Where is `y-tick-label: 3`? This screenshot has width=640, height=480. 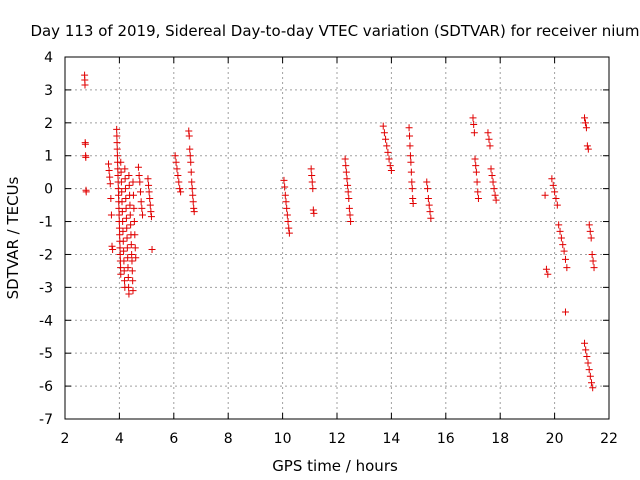
y-tick-label: 3 is located at coordinates (48, 91).